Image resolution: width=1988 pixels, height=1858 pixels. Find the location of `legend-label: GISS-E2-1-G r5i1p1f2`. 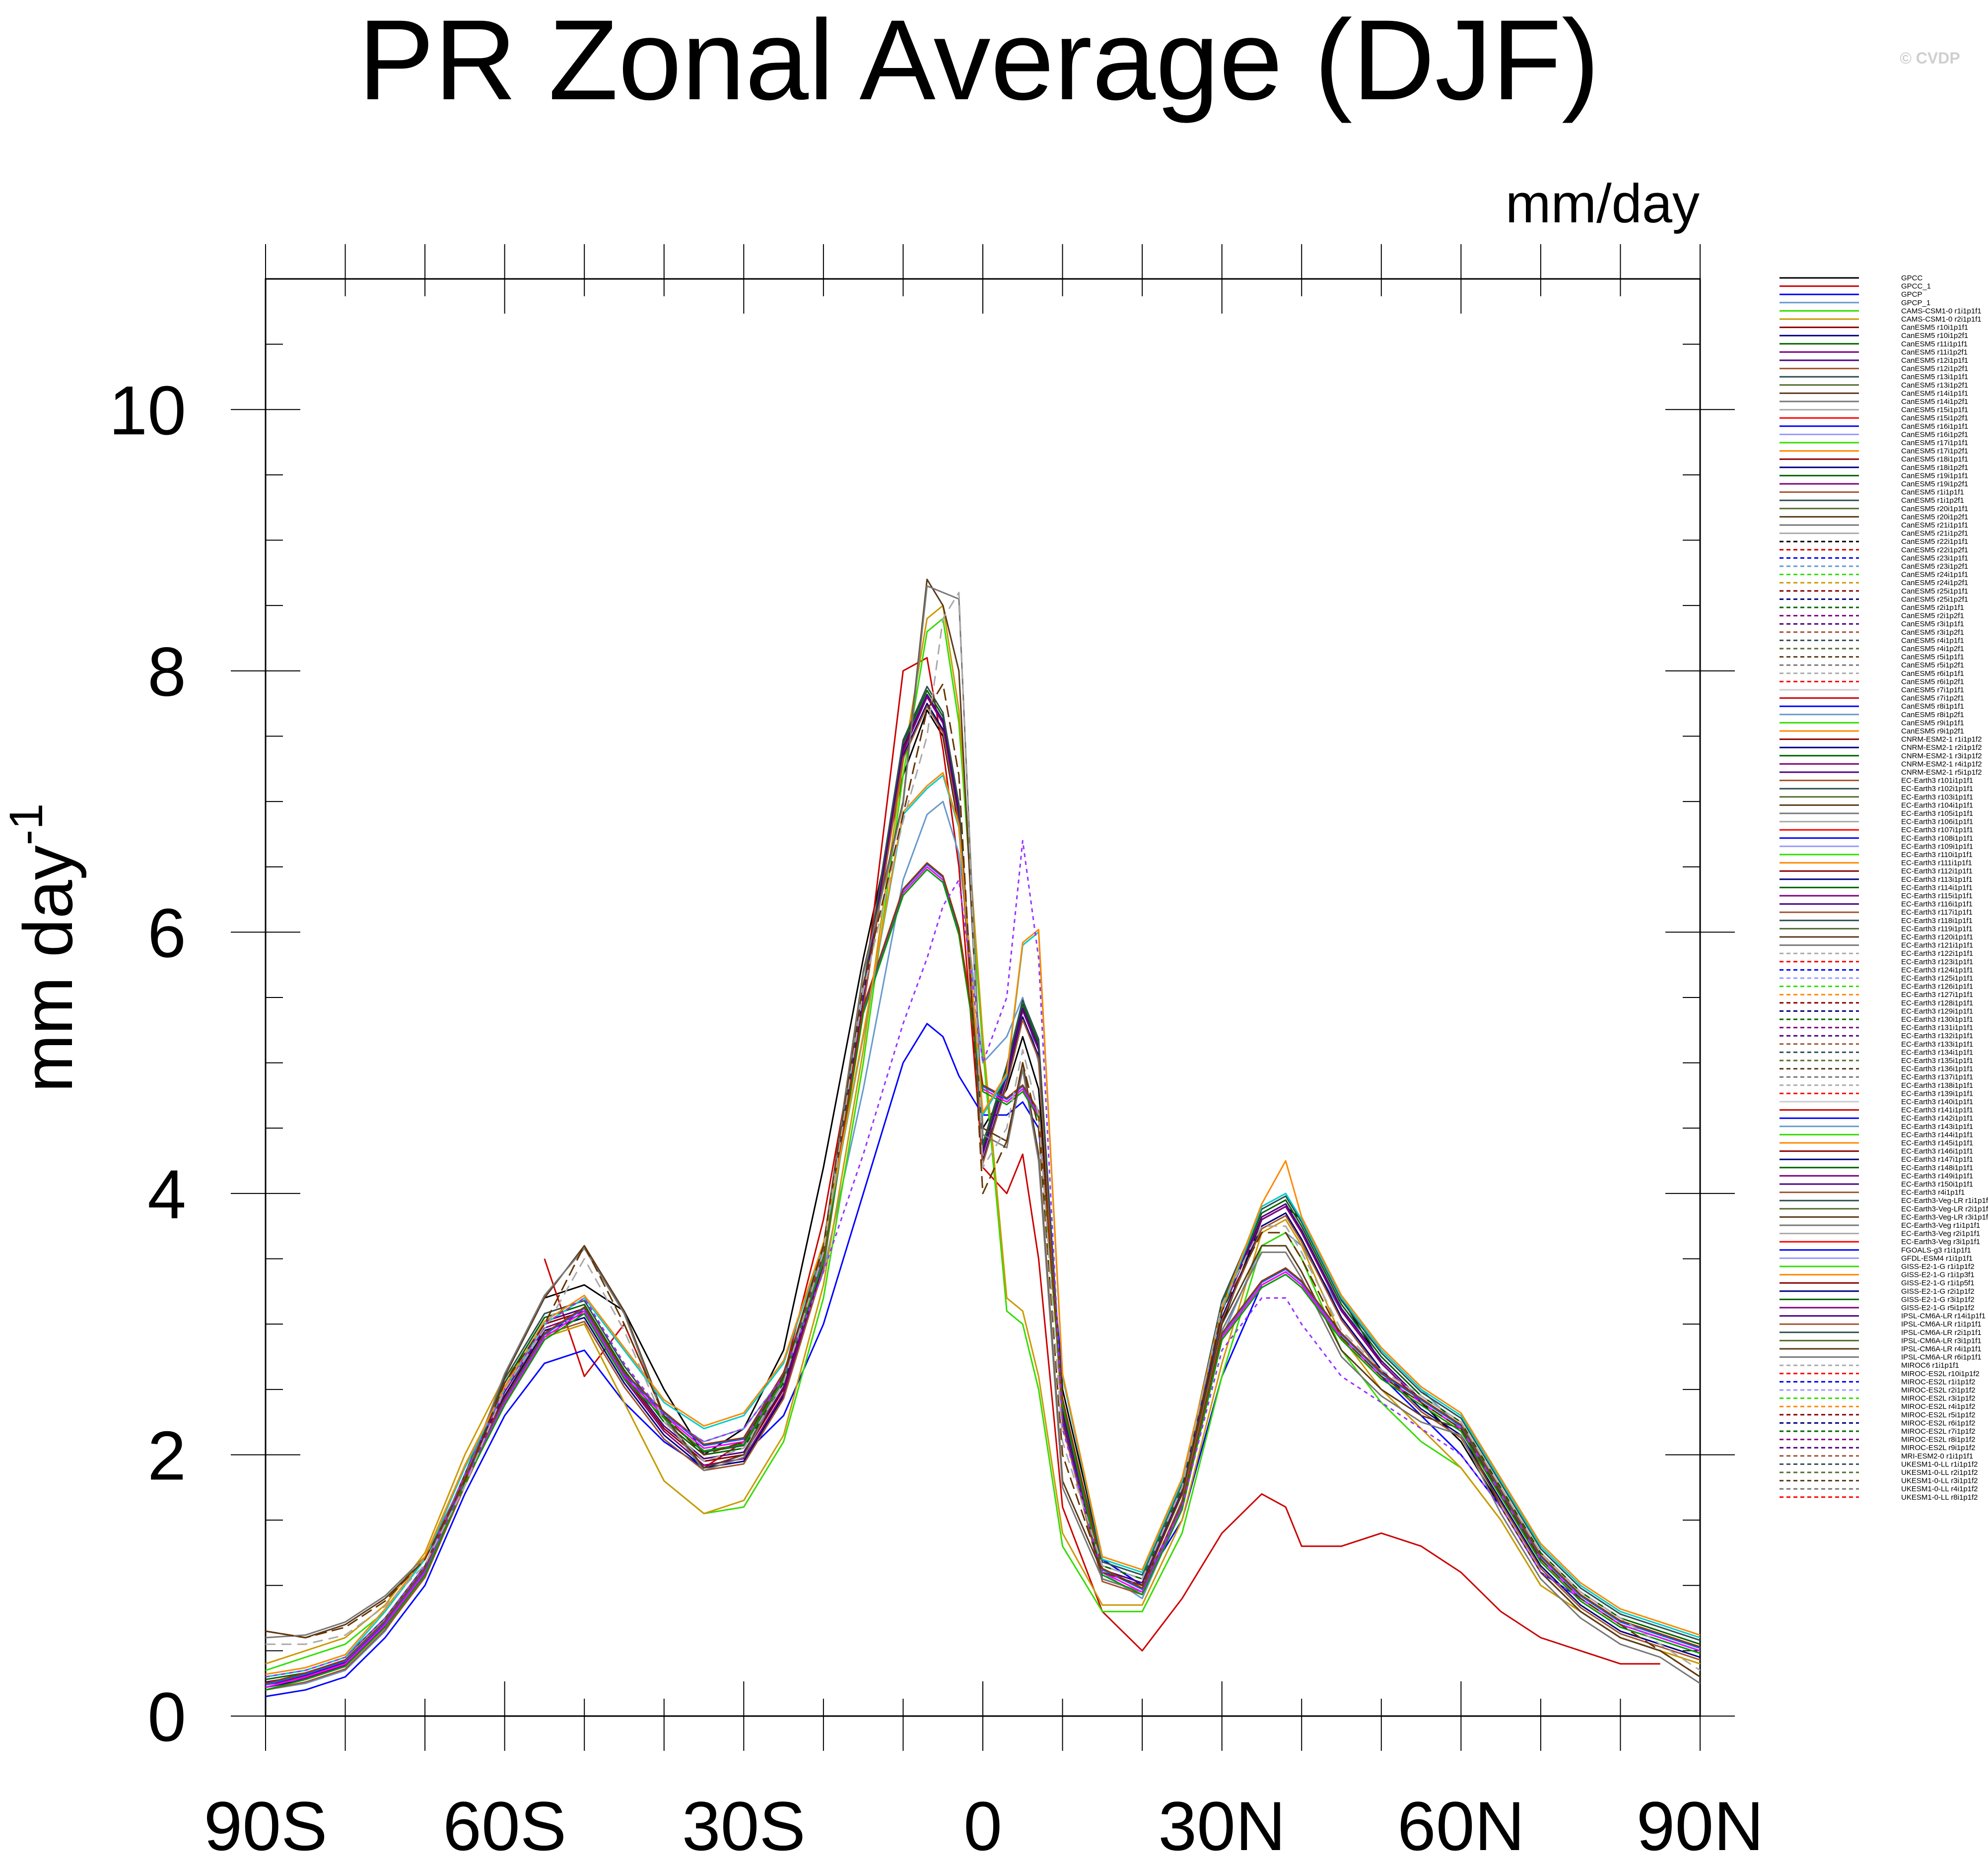

legend-label: GISS-E2-1-G r5i1p1f2 is located at coordinates (1938, 1308).